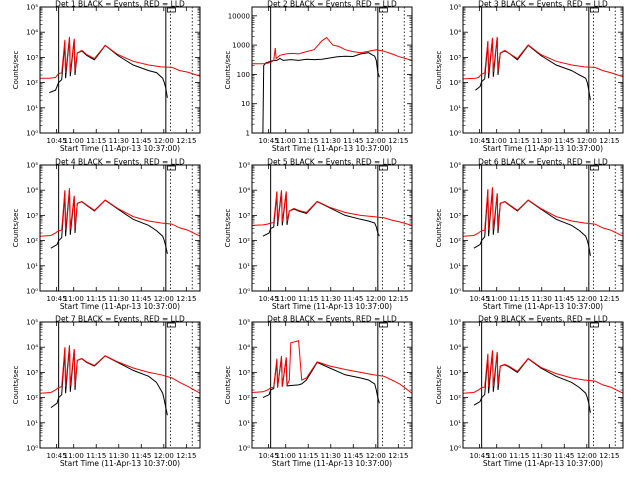 The width and height of the screenshot is (640, 480). Describe the element at coordinates (543, 319) in the screenshot. I see `panel-title: Det 9 BLACK = Events, RED = LLD` at that location.